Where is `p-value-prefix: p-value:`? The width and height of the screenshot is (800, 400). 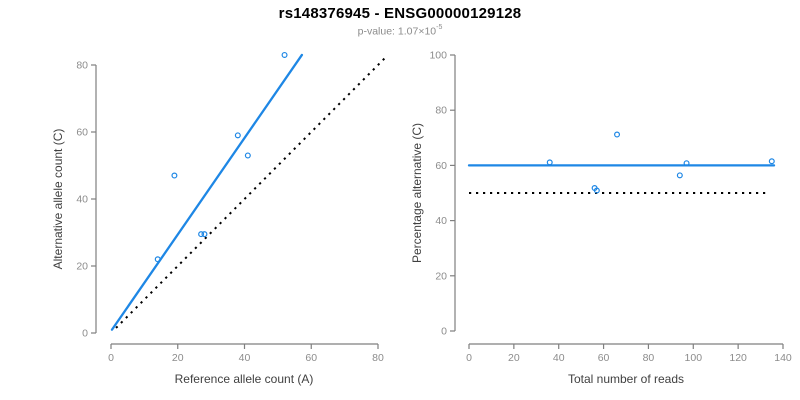 p-value-prefix: p-value: is located at coordinates (377, 31).